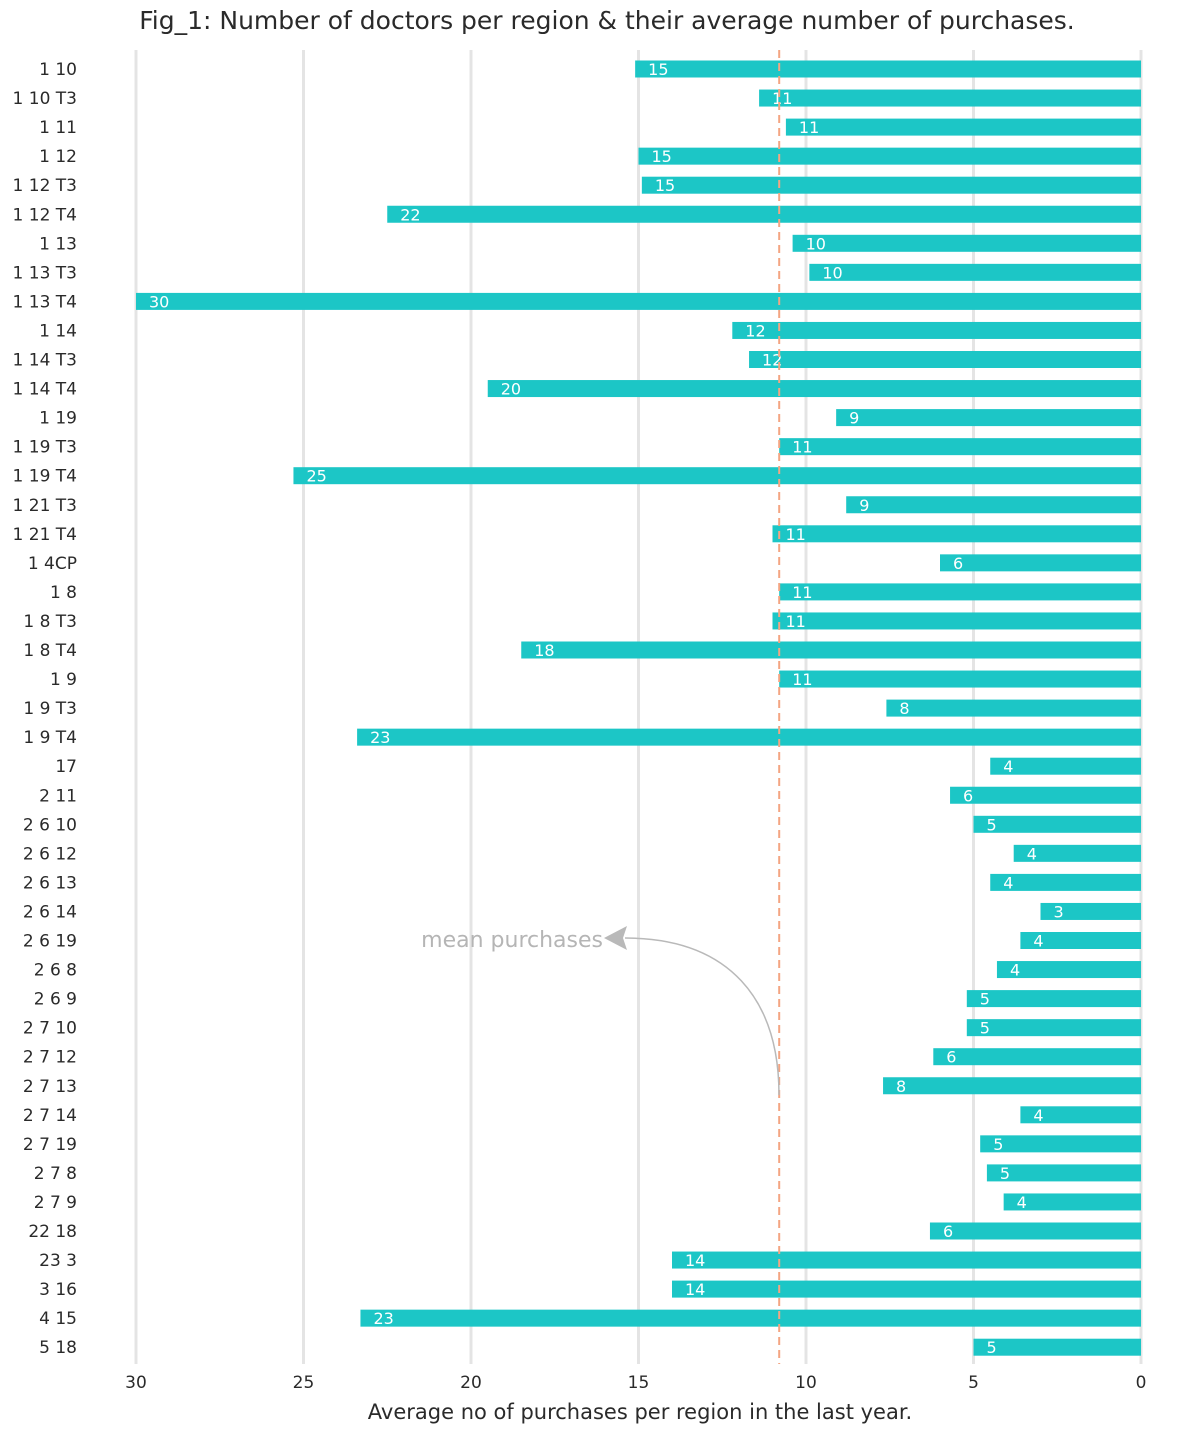  I want to click on annotation-text: mean purchases, so click(512, 940).